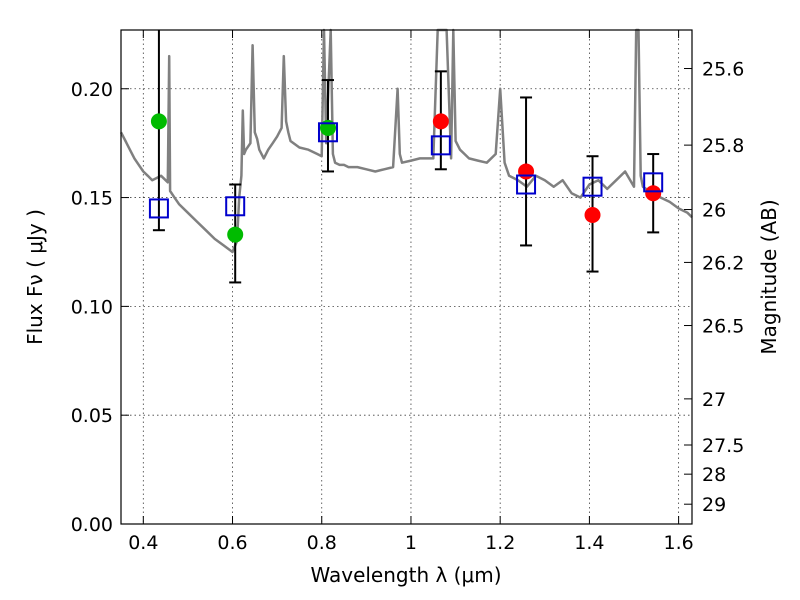  What do you see at coordinates (714, 505) in the screenshot?
I see `right-tick-label: 29` at bounding box center [714, 505].